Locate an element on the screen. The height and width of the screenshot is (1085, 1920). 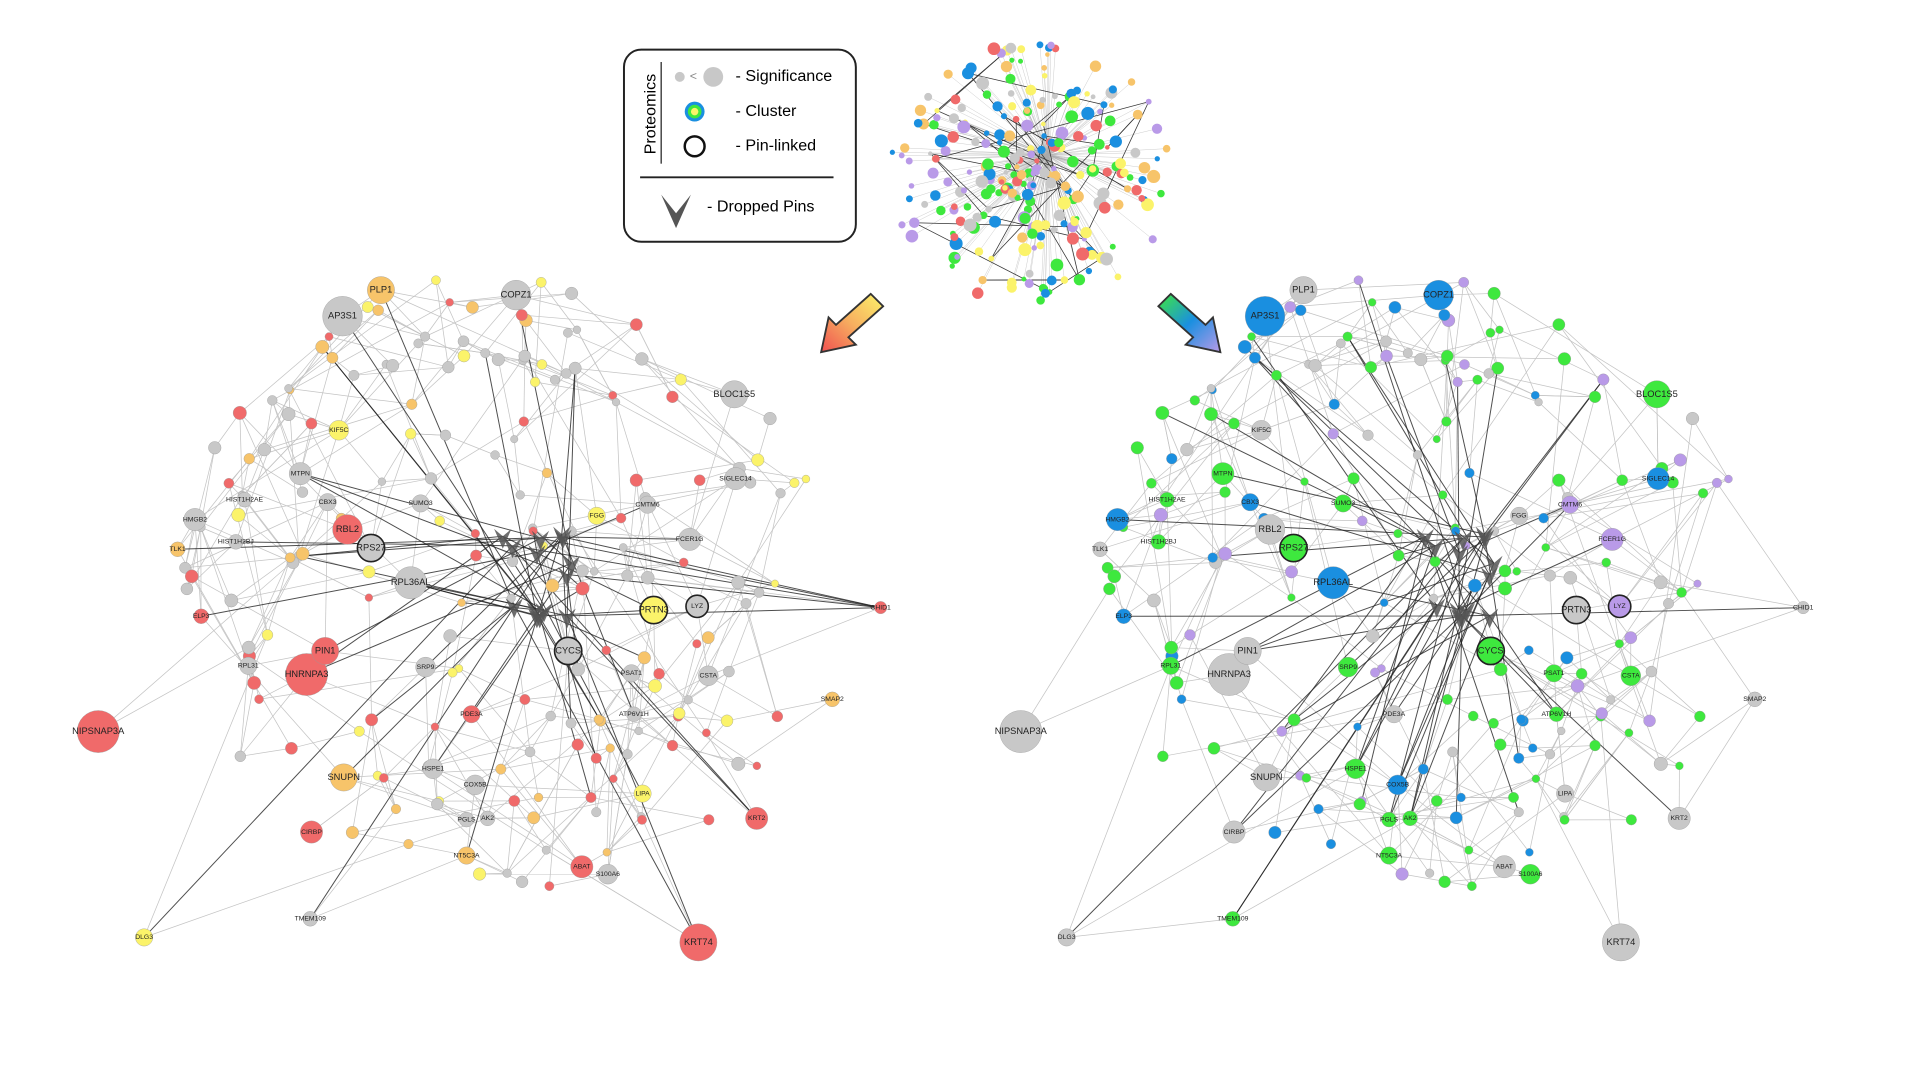
node-label: MTPN is located at coordinates (1222, 473).